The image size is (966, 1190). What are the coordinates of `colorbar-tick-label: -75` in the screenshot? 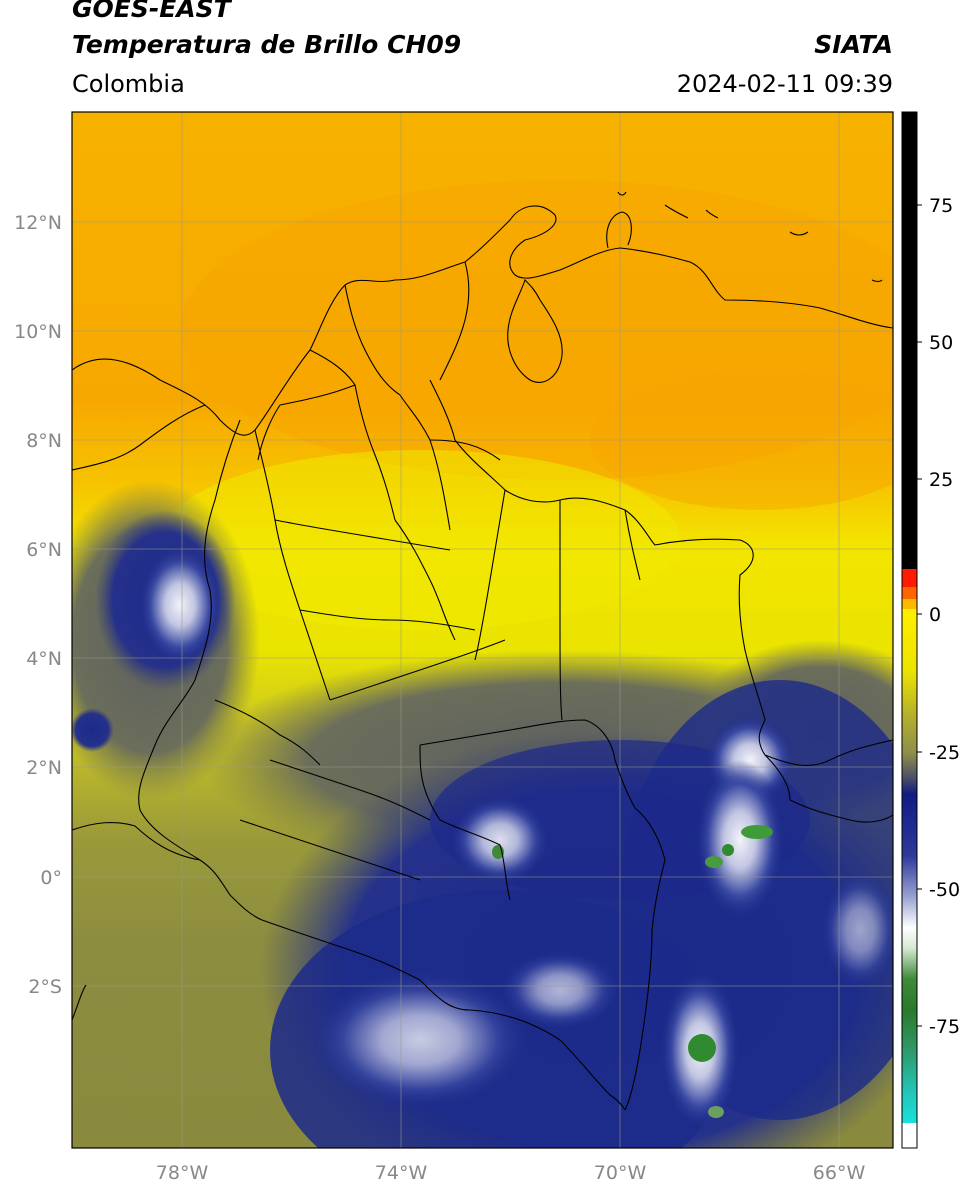 It's located at (944, 1027).